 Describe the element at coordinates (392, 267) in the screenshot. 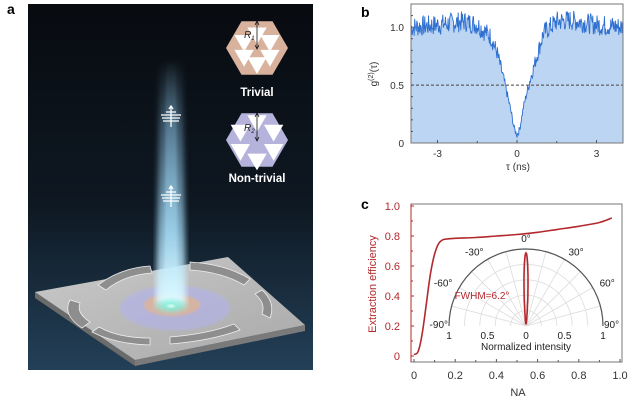

I see `c-ytick-label: 0.6` at that location.